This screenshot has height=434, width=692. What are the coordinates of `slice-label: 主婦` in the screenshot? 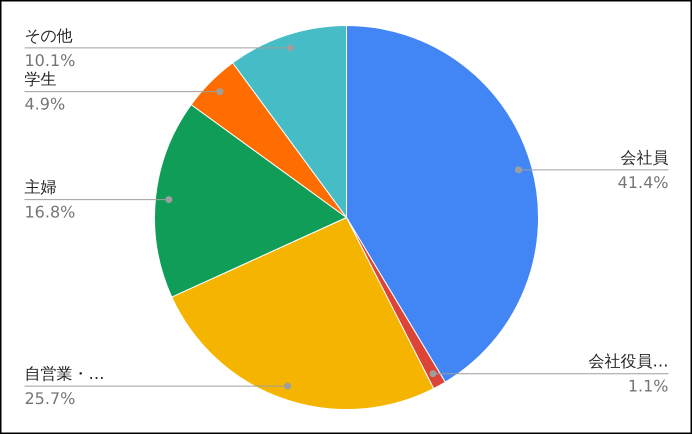 It's located at (40, 187).